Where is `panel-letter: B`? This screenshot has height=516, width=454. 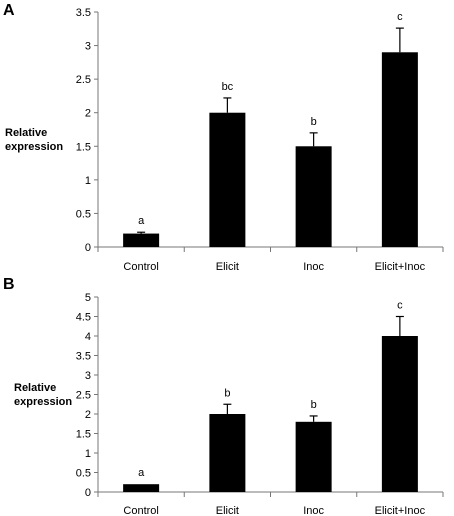
panel-letter: B is located at coordinates (9, 284).